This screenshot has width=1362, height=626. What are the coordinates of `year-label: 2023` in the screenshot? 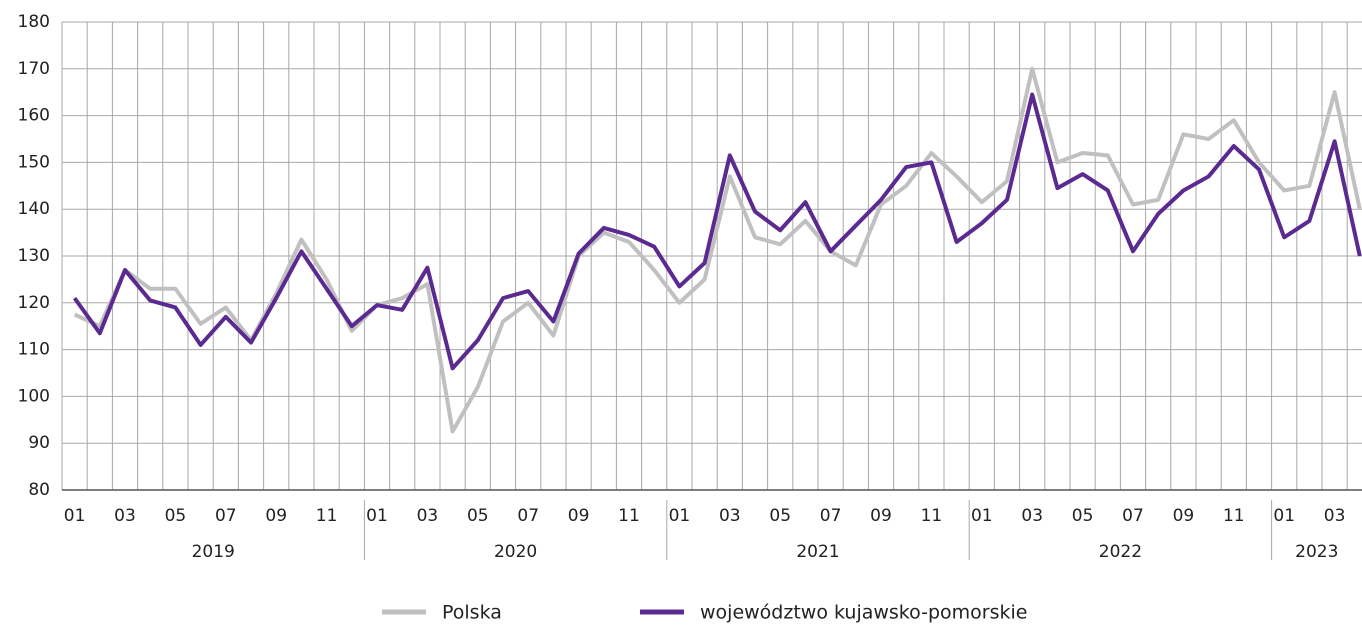 It's located at (1316, 552).